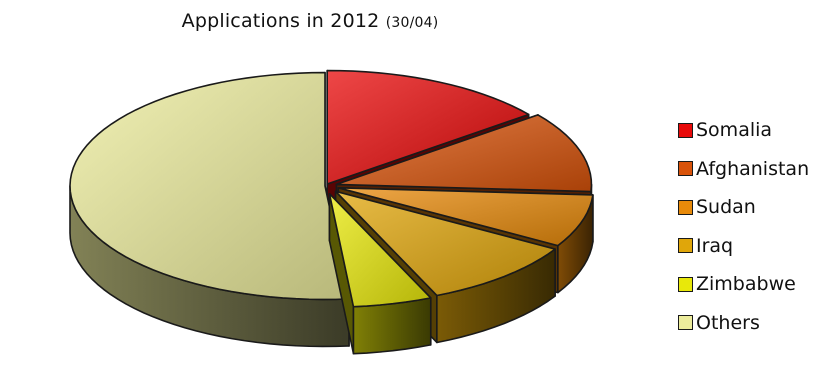 The height and width of the screenshot is (366, 829). Describe the element at coordinates (280, 21) in the screenshot. I see `chart-title-main: Applications in 2012` at that location.